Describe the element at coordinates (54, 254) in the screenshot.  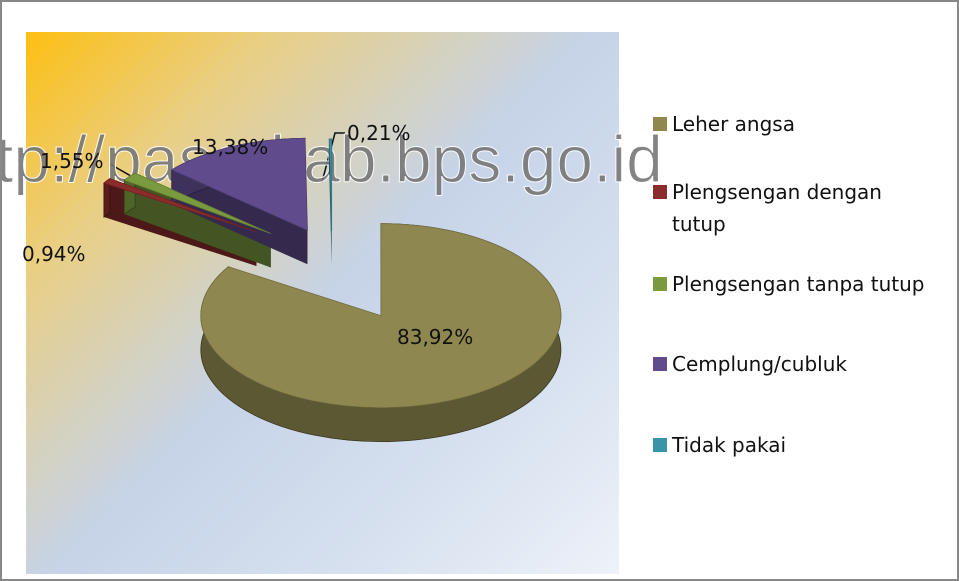
I see `data-label: 0,94%` at that location.